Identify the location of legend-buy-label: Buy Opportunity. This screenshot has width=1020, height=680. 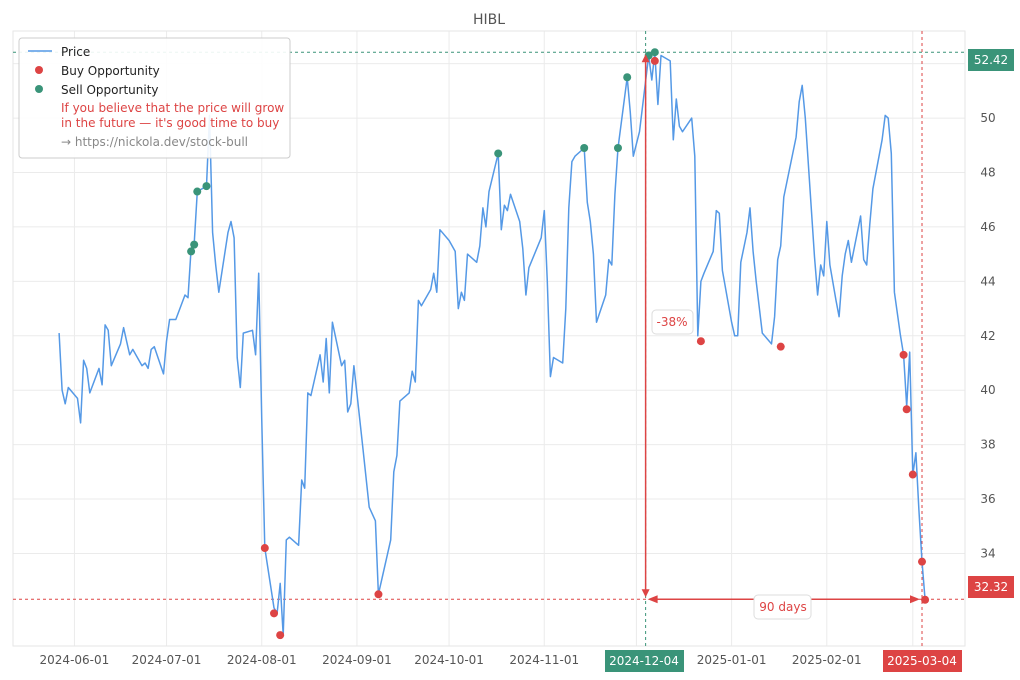
(110, 71).